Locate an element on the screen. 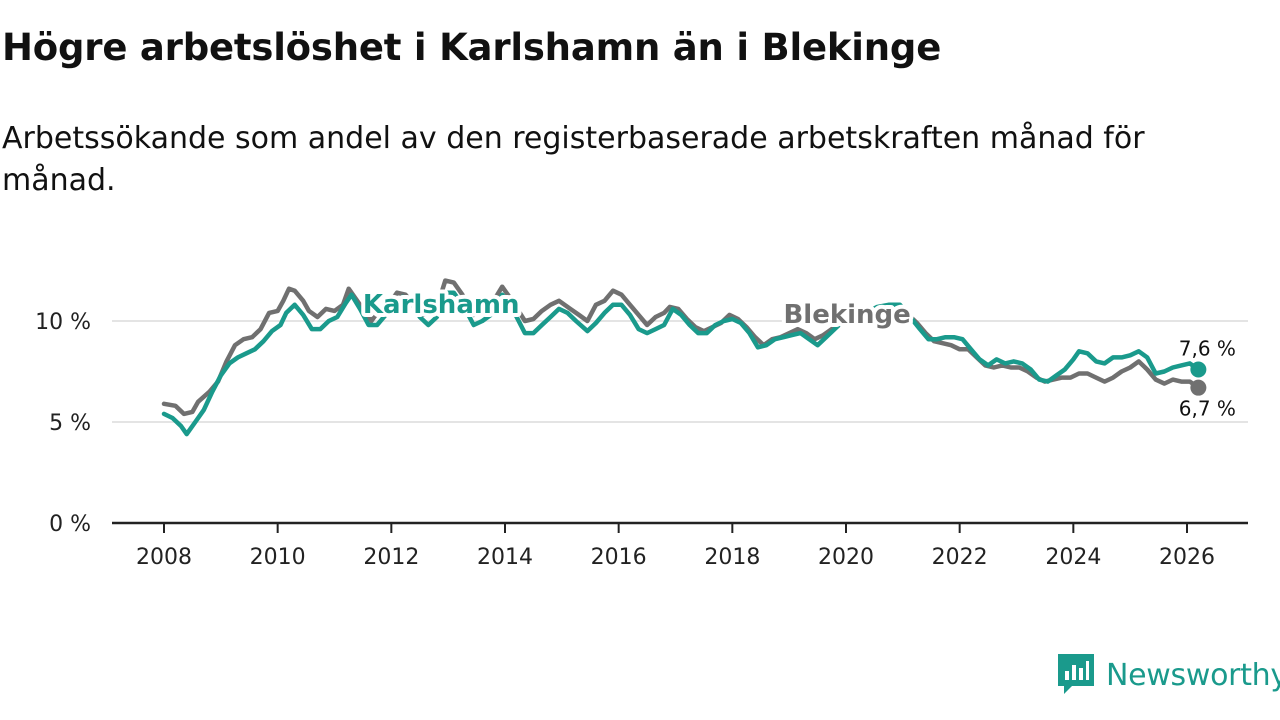 Image resolution: width=1280 pixels, height=720 pixels. newsworthy-logo: Newsworthy is located at coordinates (1169, 675).